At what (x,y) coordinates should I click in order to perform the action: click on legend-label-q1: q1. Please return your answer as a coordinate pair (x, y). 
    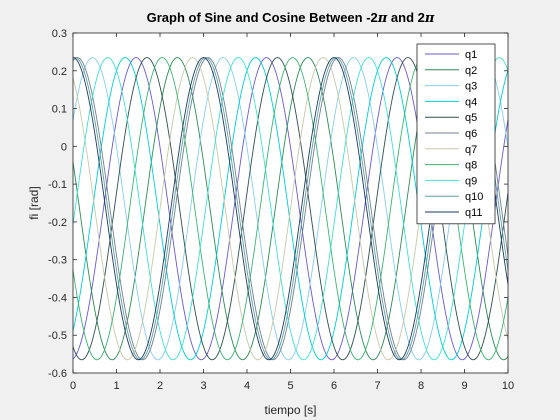
    Looking at the image, I should click on (471, 55).